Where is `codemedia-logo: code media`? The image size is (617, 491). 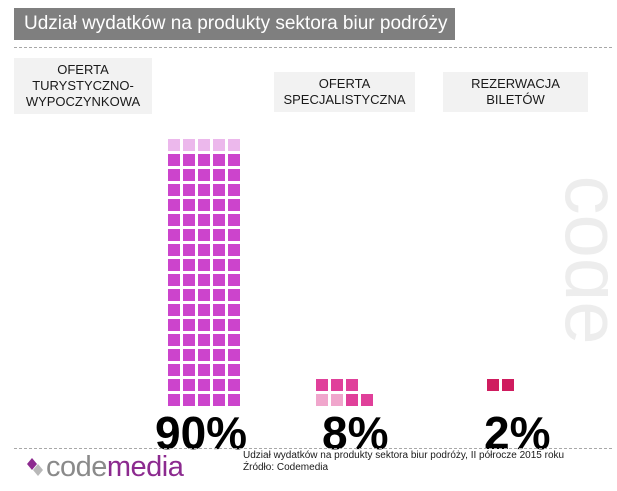 codemedia-logo: code media is located at coordinates (104, 467).